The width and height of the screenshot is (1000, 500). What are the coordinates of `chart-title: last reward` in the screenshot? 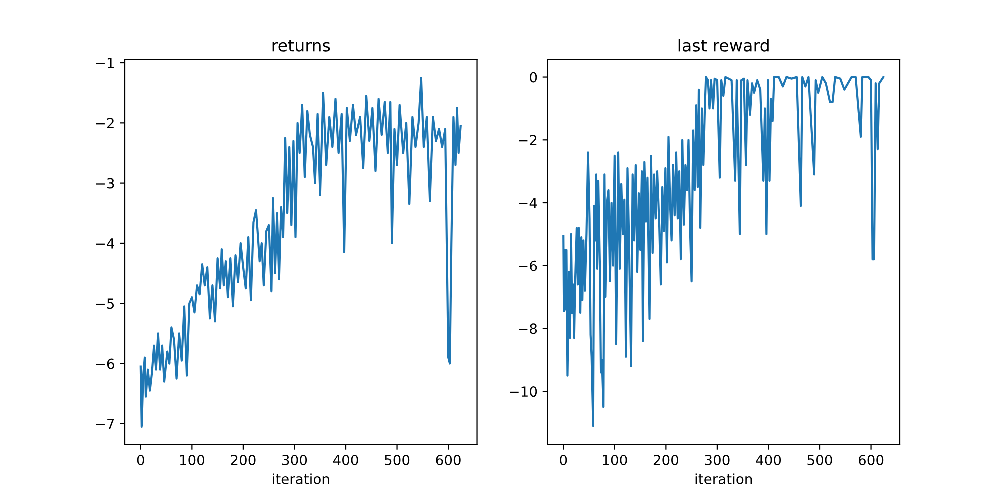 It's located at (723, 45).